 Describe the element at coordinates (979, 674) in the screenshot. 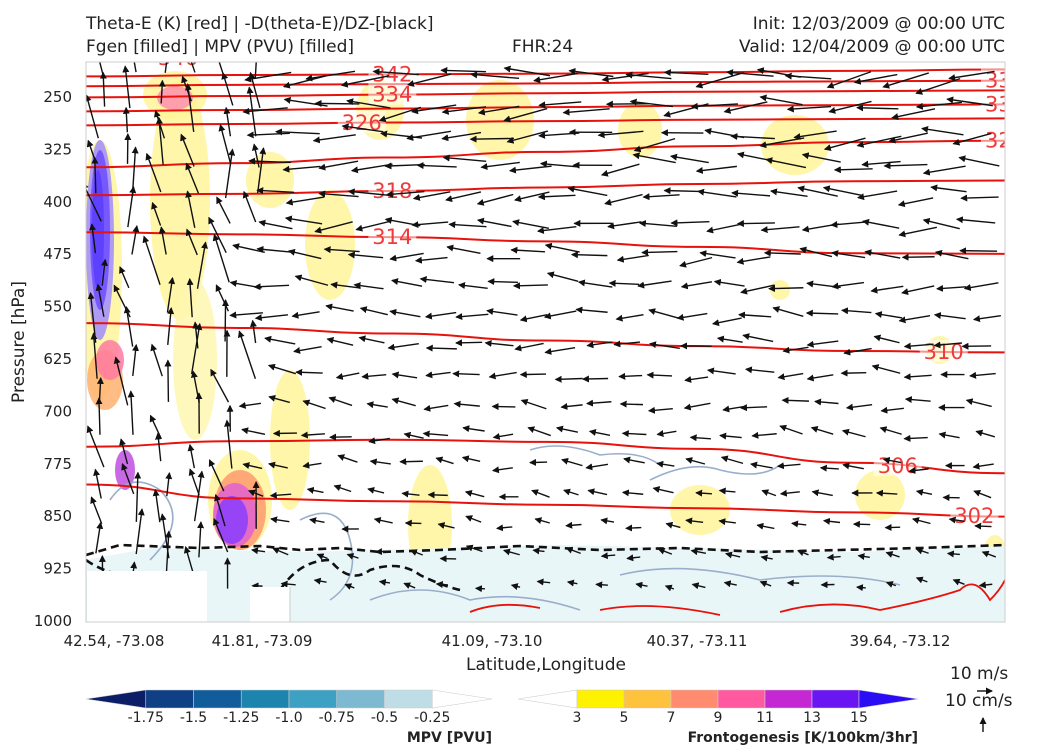

I see `wind-key-horizontal: 10 m/s` at that location.